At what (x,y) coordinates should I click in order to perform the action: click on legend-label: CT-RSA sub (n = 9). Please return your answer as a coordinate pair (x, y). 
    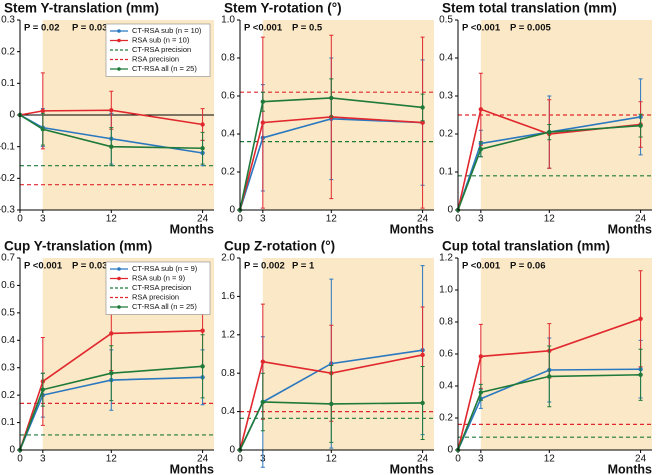
    Looking at the image, I should click on (165, 268).